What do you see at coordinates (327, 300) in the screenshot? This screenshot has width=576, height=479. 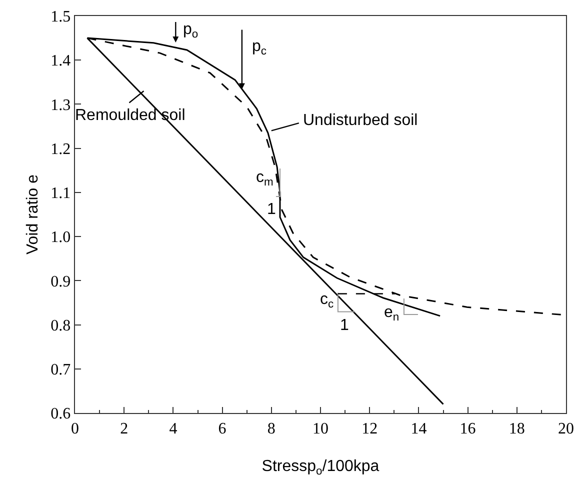 I see `annotation: c$_{c}$` at bounding box center [327, 300].